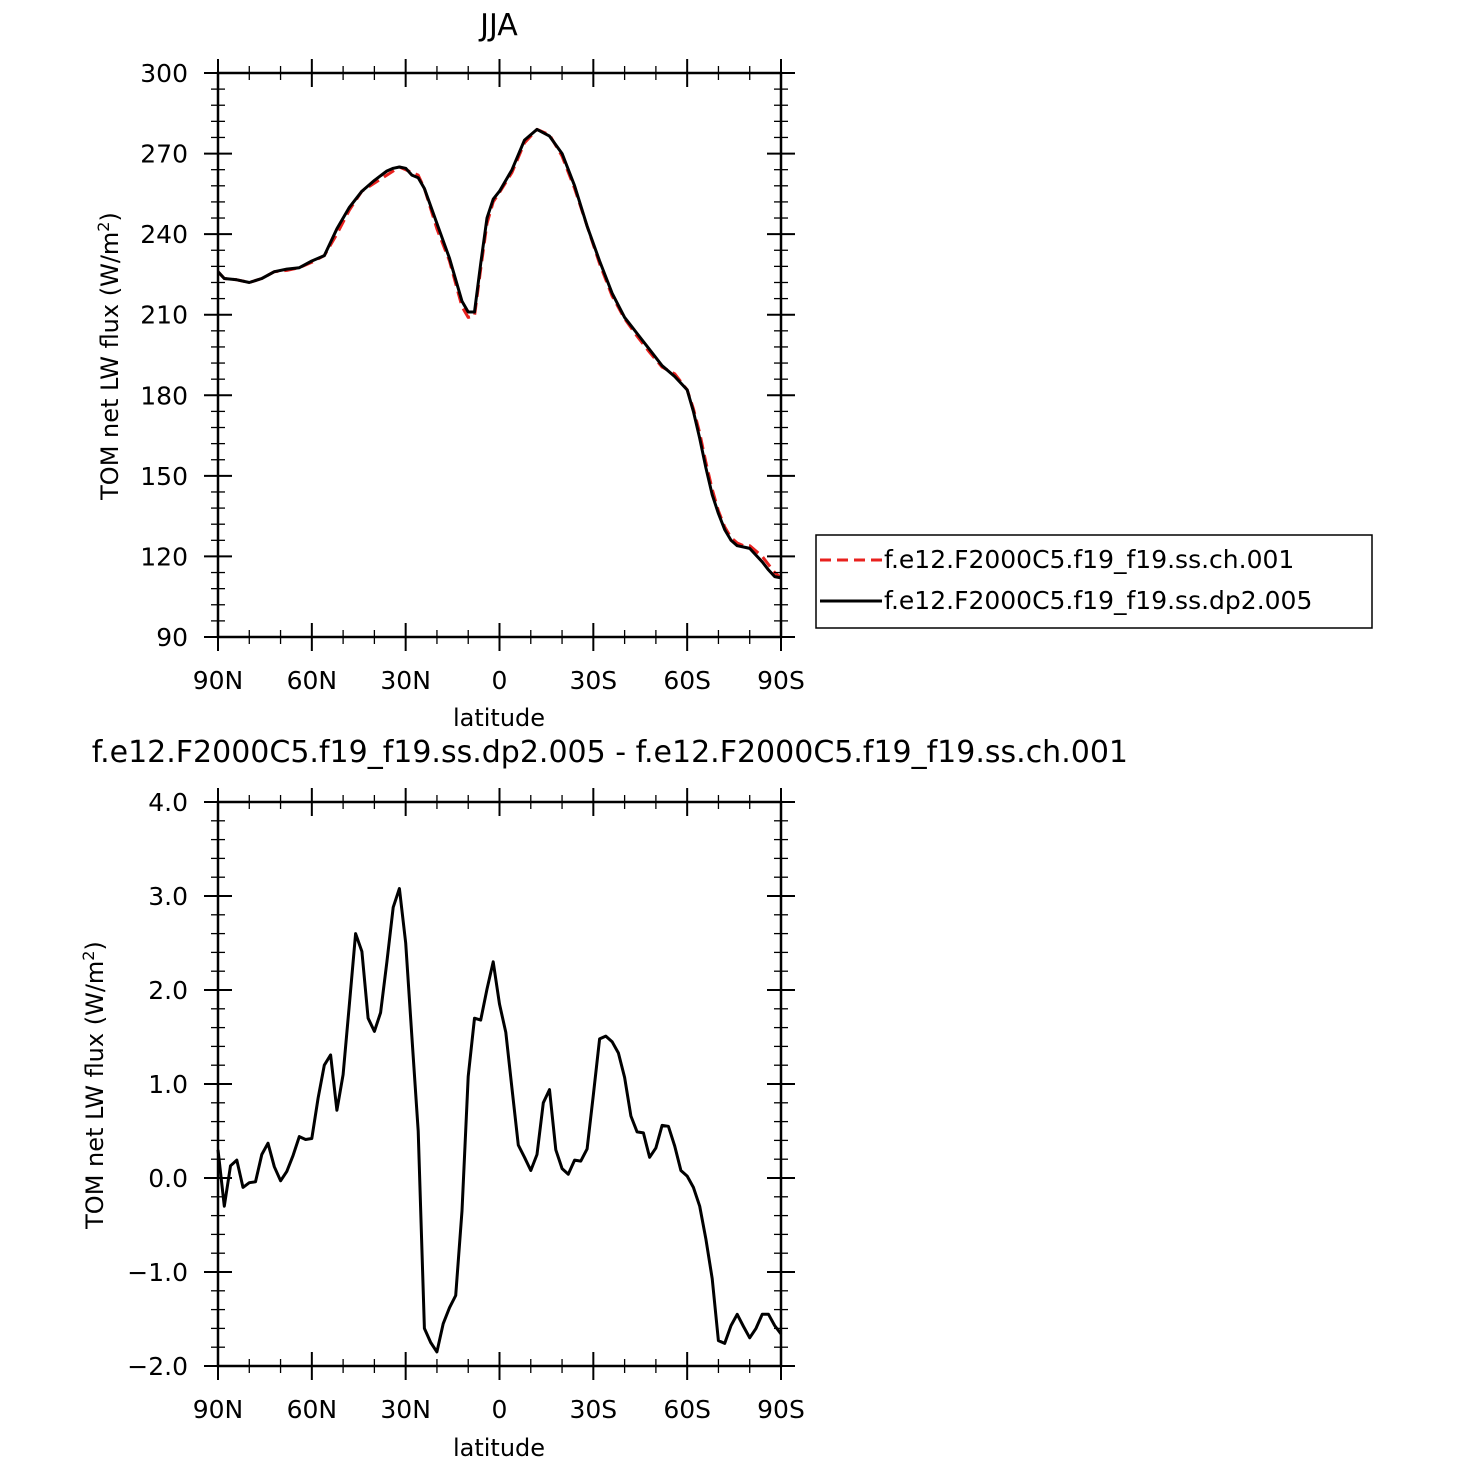  Describe the element at coordinates (164, 395) in the screenshot. I see `top-y-tick-label: 180` at that location.